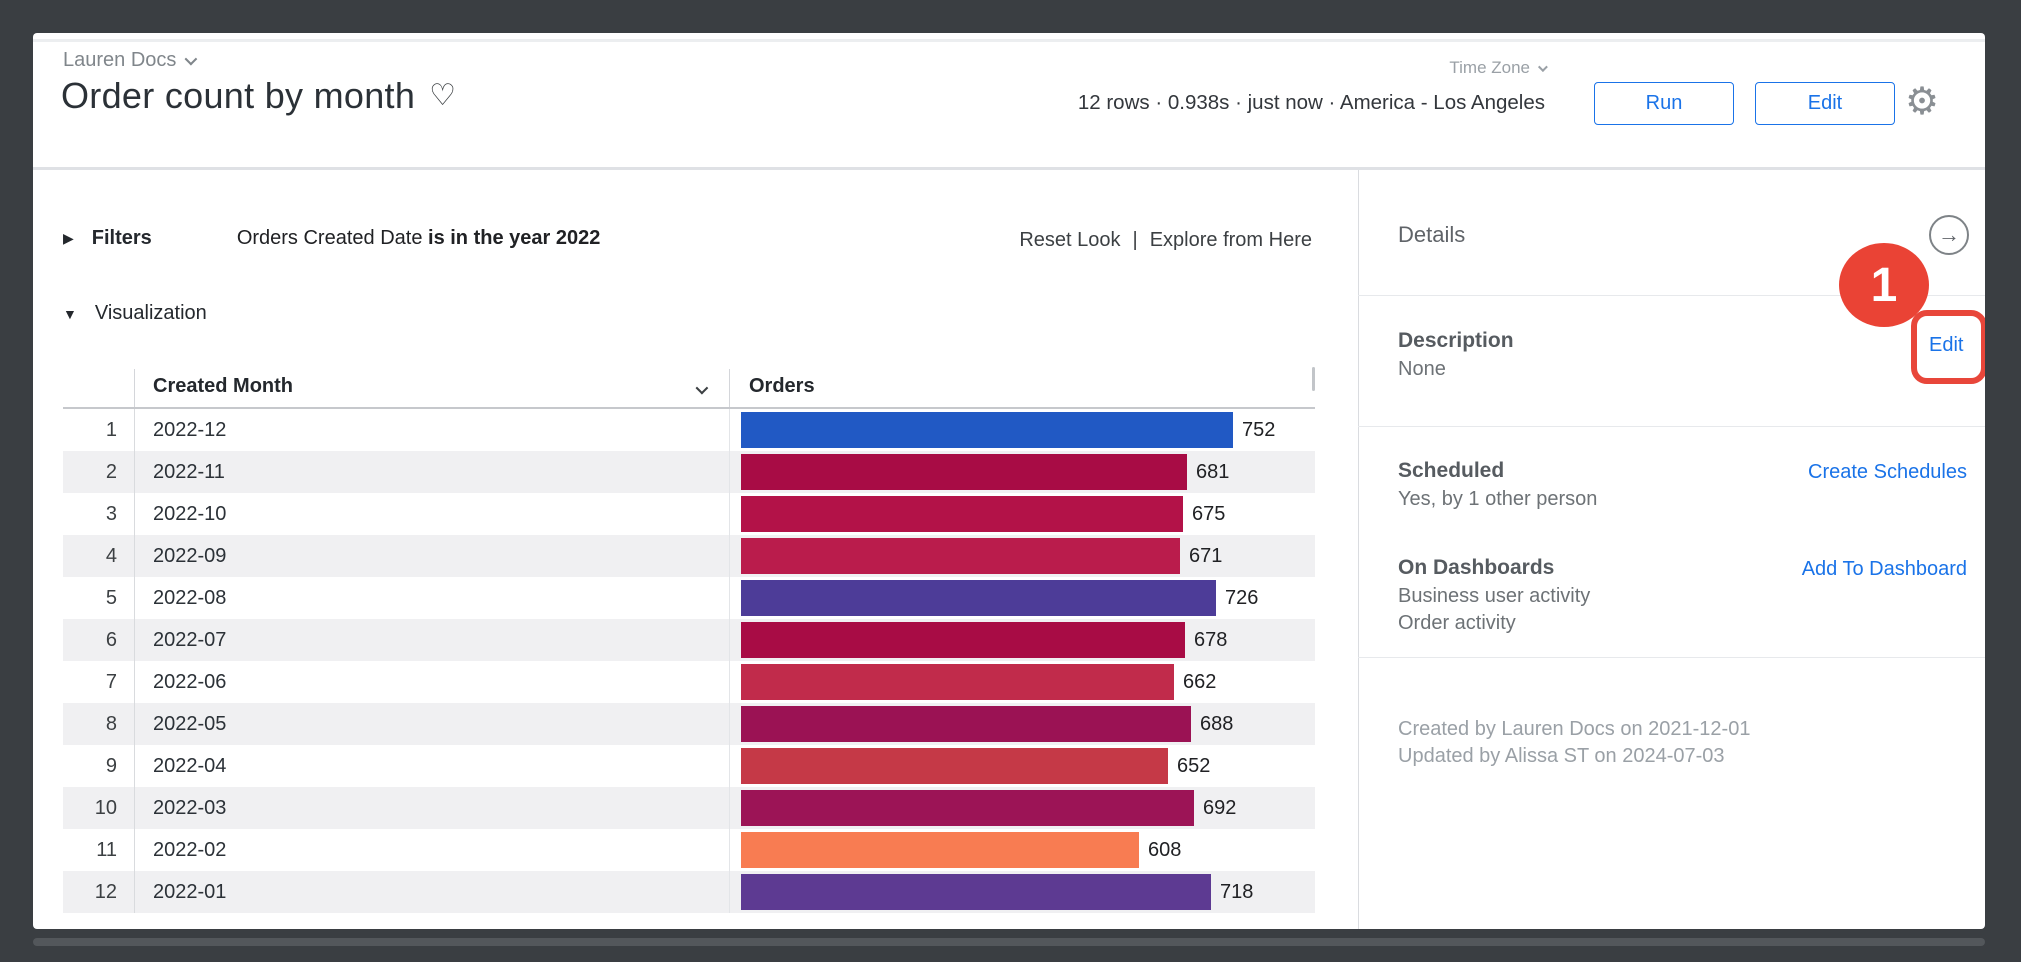 Image resolution: width=2021 pixels, height=962 pixels. I want to click on create-schedules-link: Create Schedules, so click(1887, 472).